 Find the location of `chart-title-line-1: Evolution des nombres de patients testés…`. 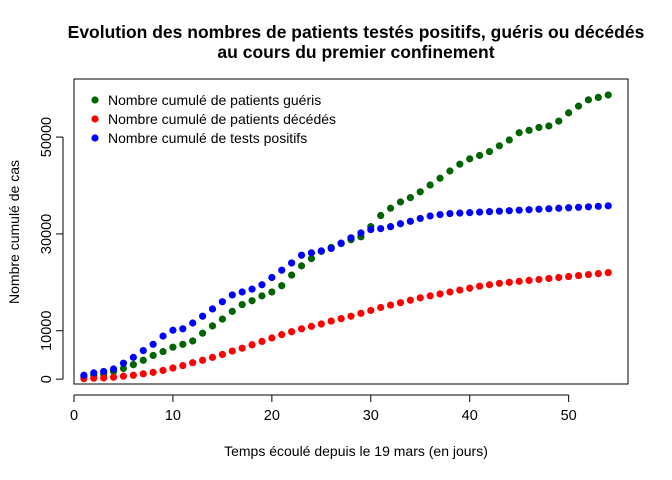

chart-title-line-1: Evolution des nombres de patients testés… is located at coordinates (356, 32).